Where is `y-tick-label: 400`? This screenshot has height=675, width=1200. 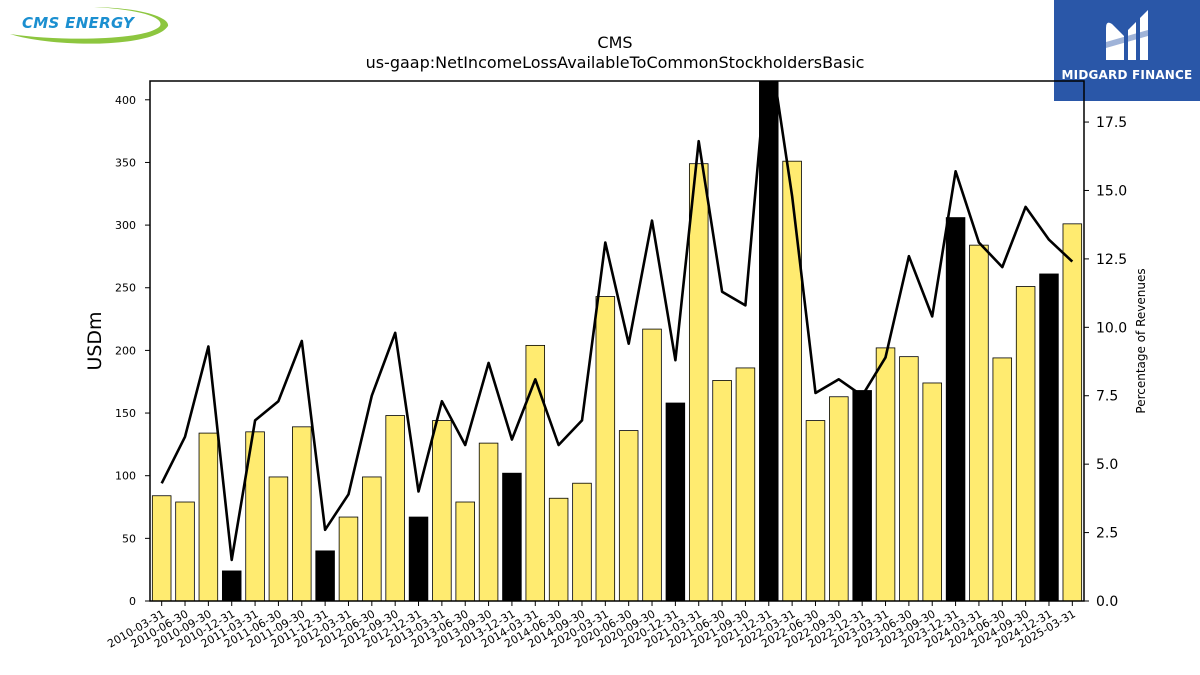
y-tick-label: 400 is located at coordinates (125, 100).